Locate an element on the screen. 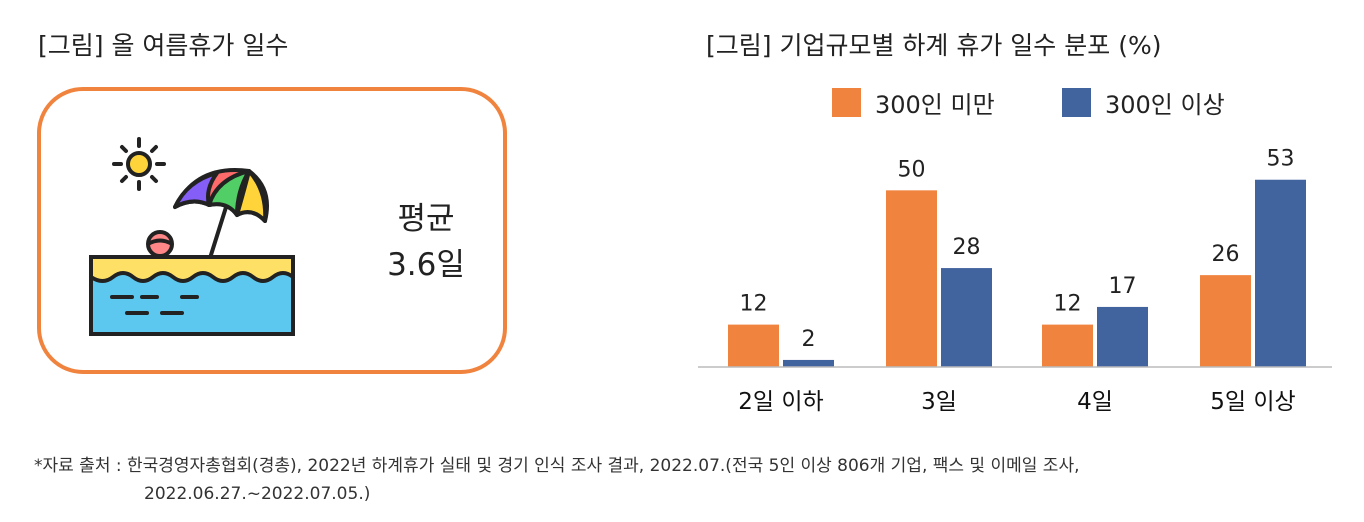 The height and width of the screenshot is (522, 1364). legend-label-under-300: 300인 미만 is located at coordinates (935, 104).